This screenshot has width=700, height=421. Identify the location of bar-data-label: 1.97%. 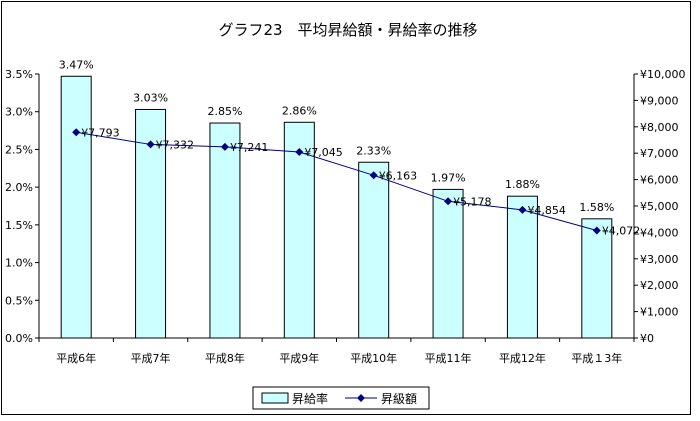
(448, 177).